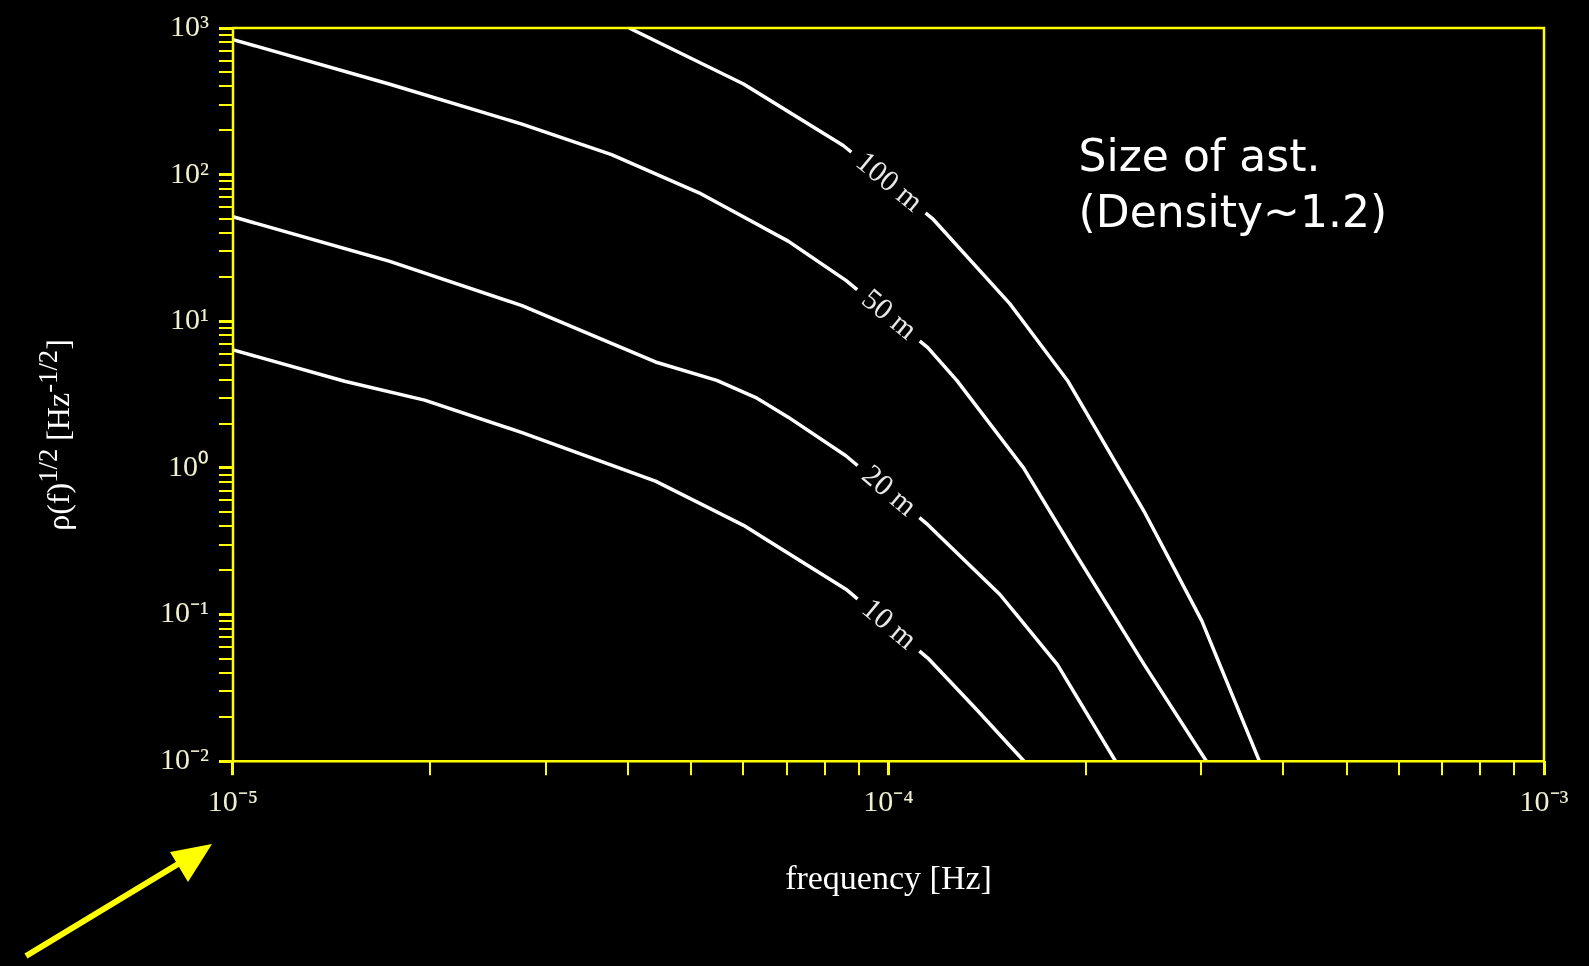 This screenshot has height=966, width=1589. What do you see at coordinates (890, 313) in the screenshot?
I see `text: 50 m` at bounding box center [890, 313].